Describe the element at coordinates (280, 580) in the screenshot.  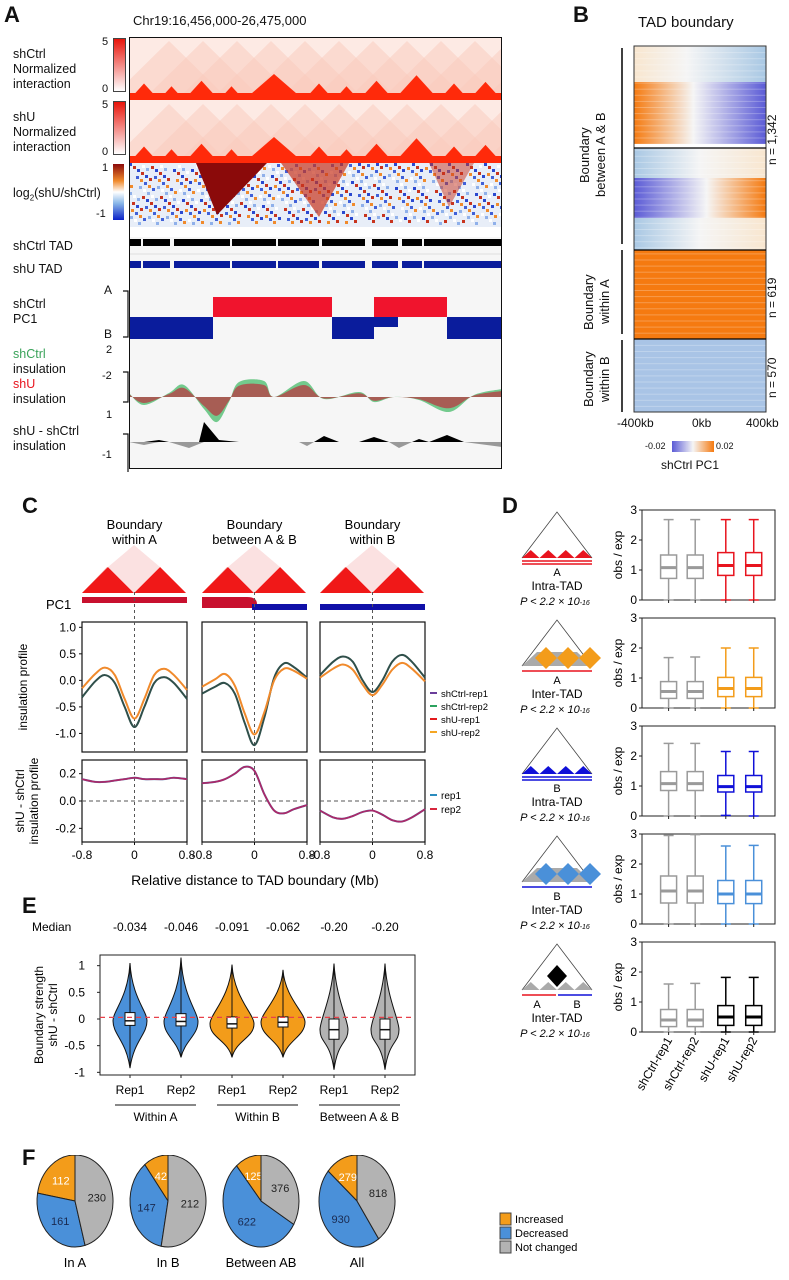
I see `tad-triangle-right` at that location.